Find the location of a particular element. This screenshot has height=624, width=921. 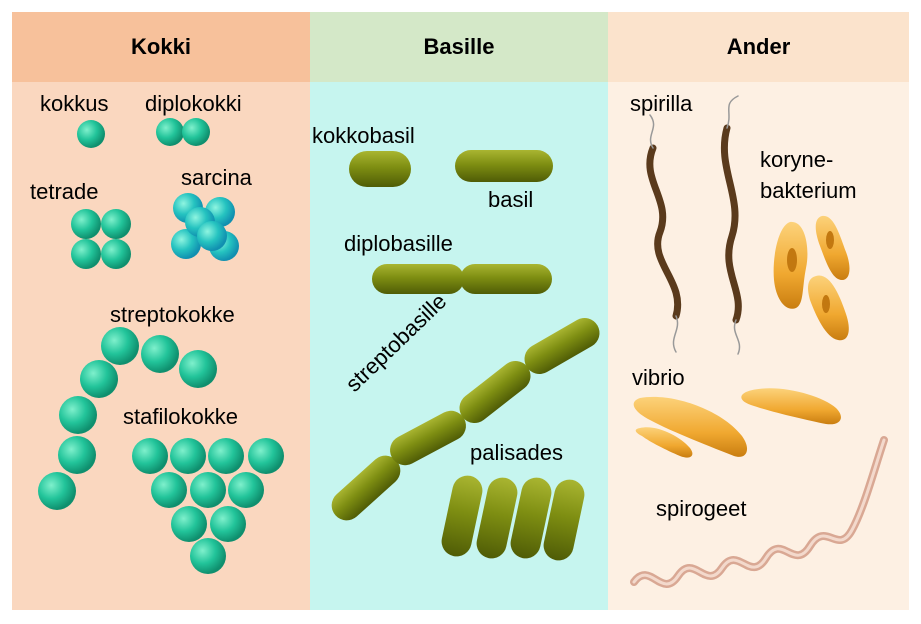

basille-header: Basille is located at coordinates (459, 47).